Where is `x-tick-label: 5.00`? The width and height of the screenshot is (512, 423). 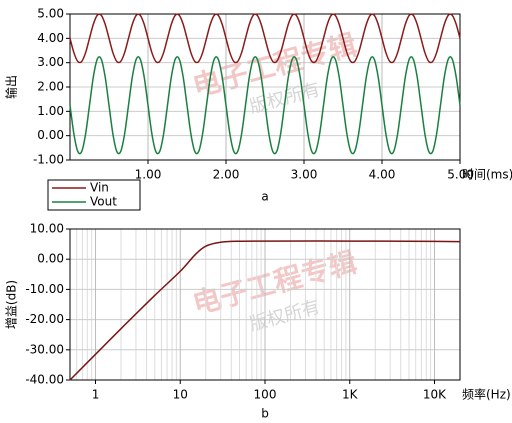
x-tick-label: 5.00 is located at coordinates (460, 175).